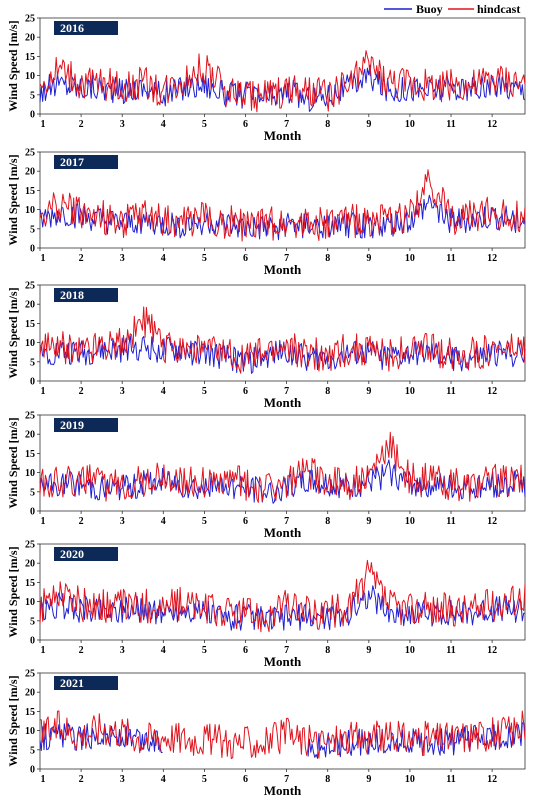 This screenshot has width=533, height=798. Describe the element at coordinates (429, 9) in the screenshot. I see `legend-buoy-label: Buoy` at that location.